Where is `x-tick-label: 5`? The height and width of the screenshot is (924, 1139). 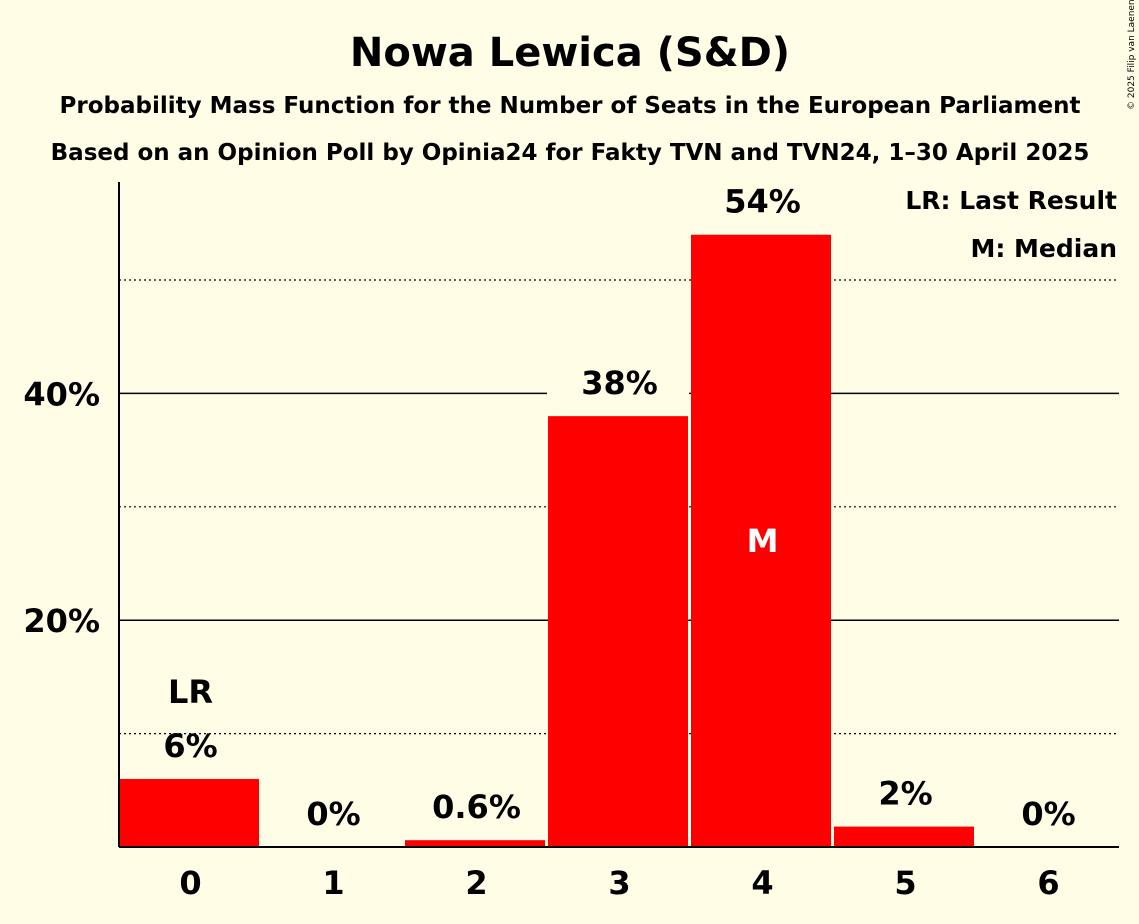 x-tick-label: 5 is located at coordinates (905, 883).